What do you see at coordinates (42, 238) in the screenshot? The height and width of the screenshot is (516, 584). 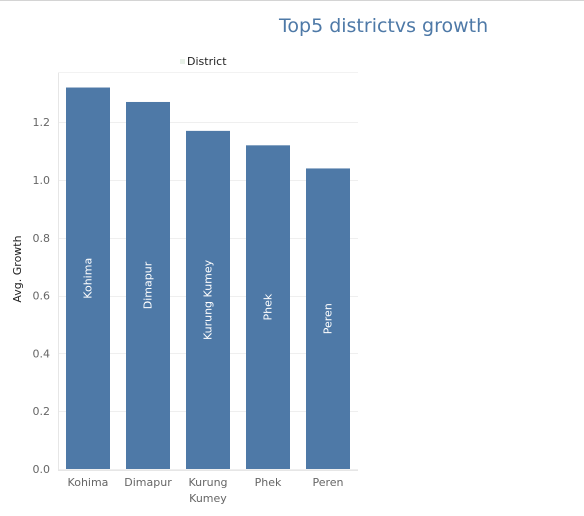 I see `y-tick-label: 0.8` at bounding box center [42, 238].